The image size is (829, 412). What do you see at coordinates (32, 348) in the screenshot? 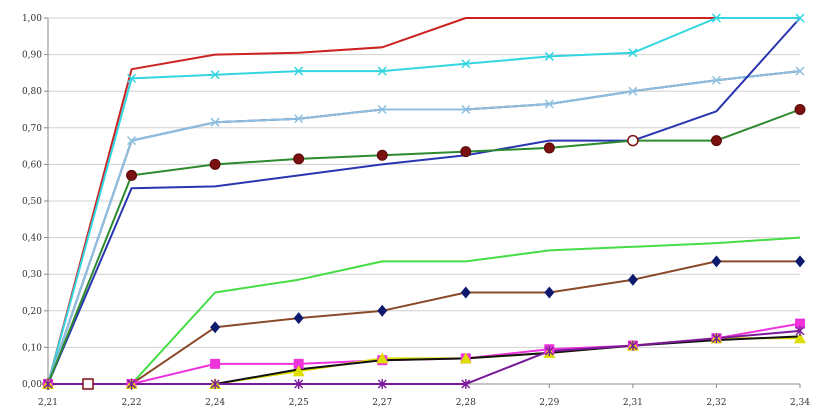
I see `y-tick-label: 0,10` at bounding box center [32, 348].